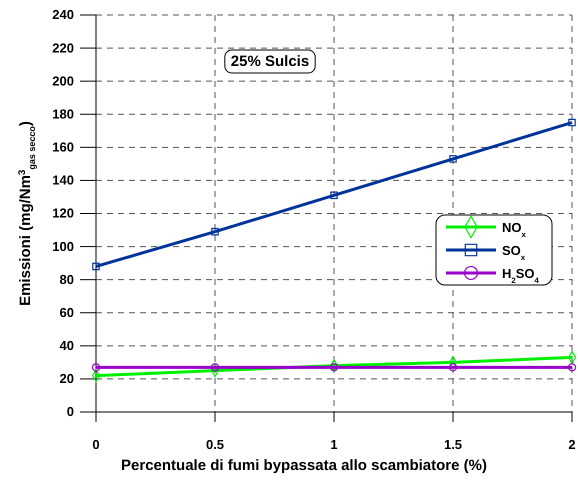  What do you see at coordinates (521, 275) in the screenshot?
I see `legend-label: H$_{2}$SO$_{4}$` at bounding box center [521, 275].